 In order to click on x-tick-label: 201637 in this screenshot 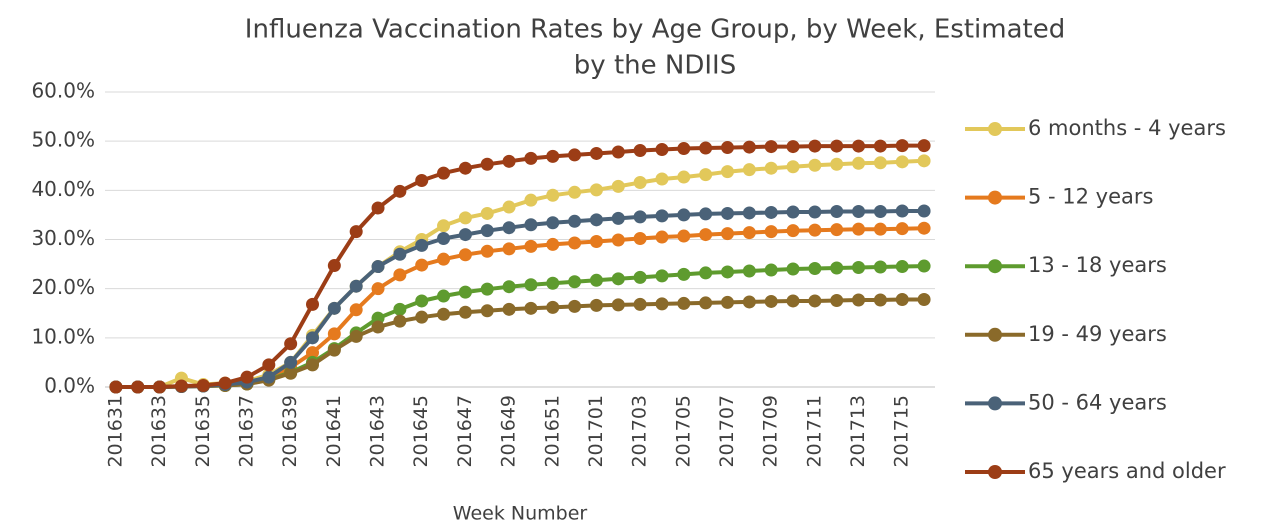, I will do `click(246, 431)`.